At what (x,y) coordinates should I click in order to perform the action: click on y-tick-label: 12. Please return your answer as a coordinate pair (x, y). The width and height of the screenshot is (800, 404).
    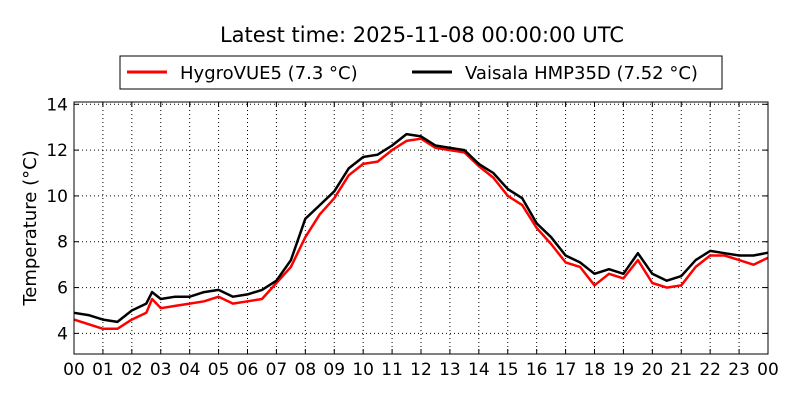
    Looking at the image, I should click on (57, 151).